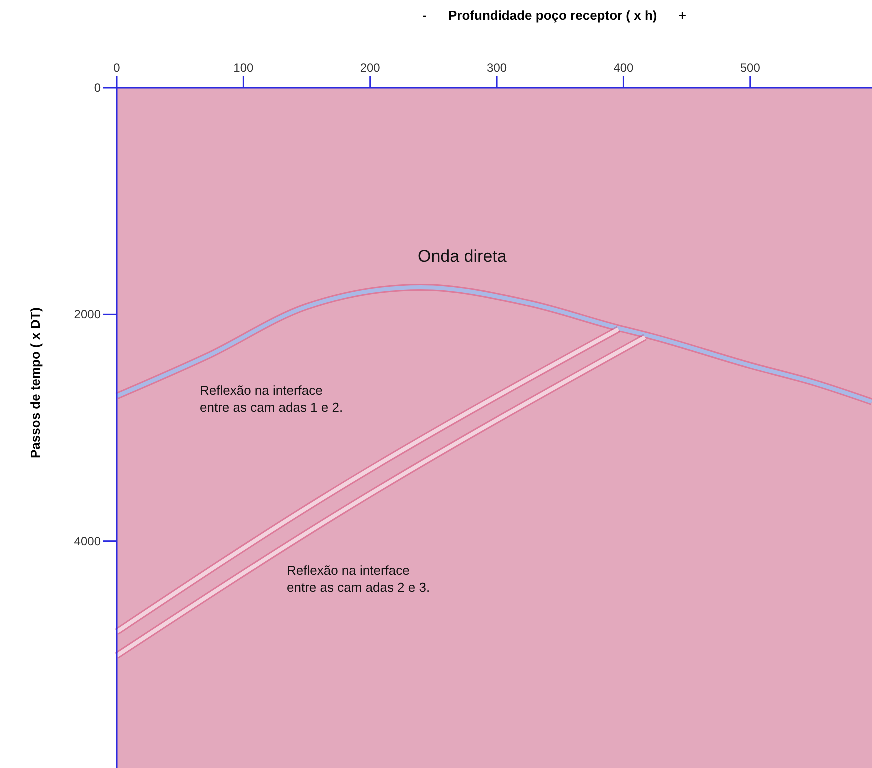  Describe the element at coordinates (98, 88) in the screenshot. I see `y-tick-label: 0` at that location.